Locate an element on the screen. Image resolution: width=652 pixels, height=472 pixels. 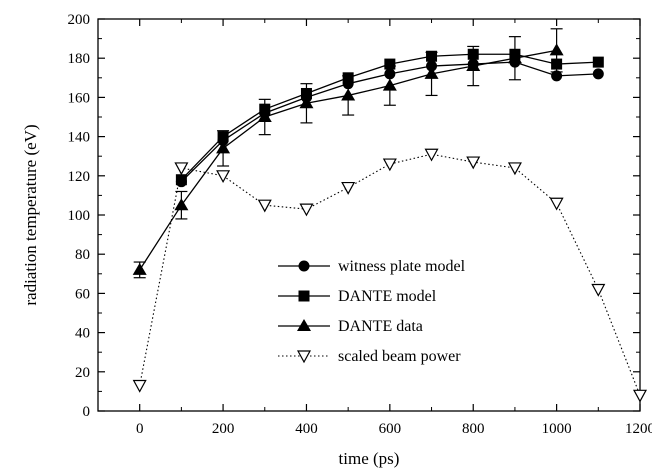
y-tick-label: 0 is located at coordinates (87, 412).